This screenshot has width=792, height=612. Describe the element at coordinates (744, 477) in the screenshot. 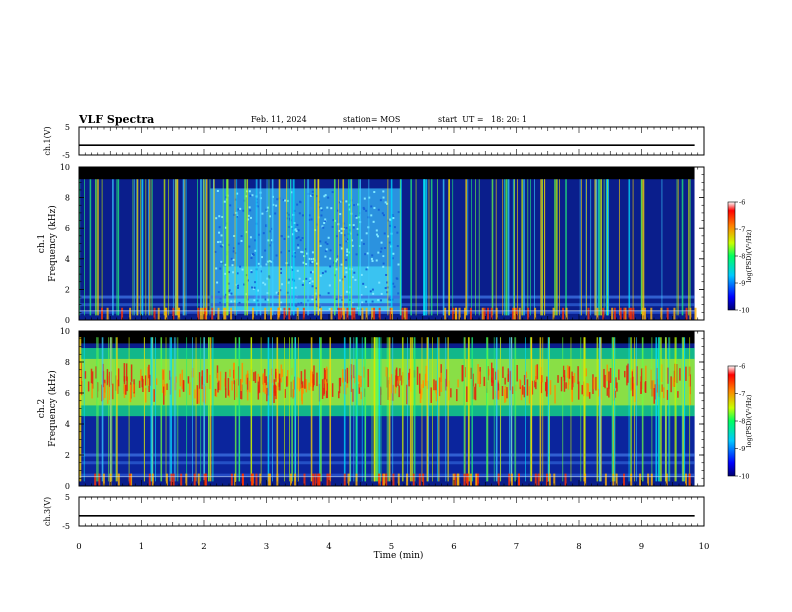

I see `ch2-spectrogram-colorbar-tick-label: -10` at that location.